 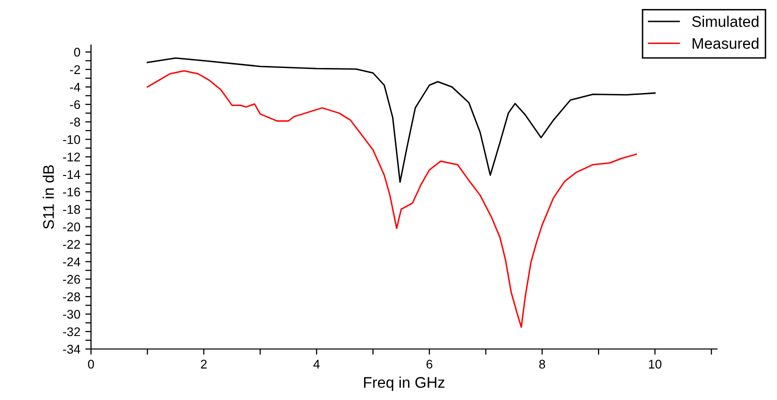 What do you see at coordinates (71, 227) in the screenshot?
I see `y-tick-label: -20` at bounding box center [71, 227].